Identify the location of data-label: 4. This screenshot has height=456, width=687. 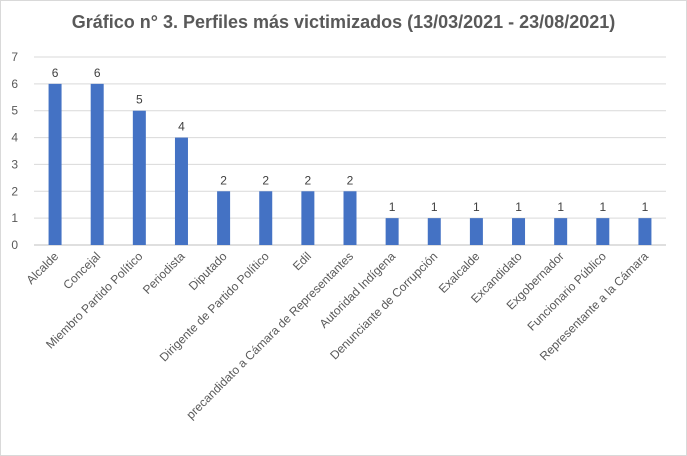
(181, 127).